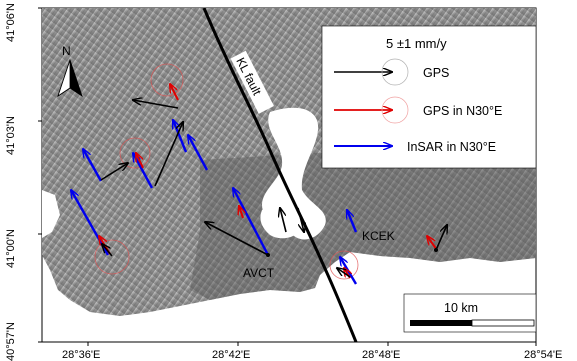 This screenshot has width=577, height=361. What do you see at coordinates (231, 355) in the screenshot?
I see `x-tick-label: 28°42'E` at bounding box center [231, 355].